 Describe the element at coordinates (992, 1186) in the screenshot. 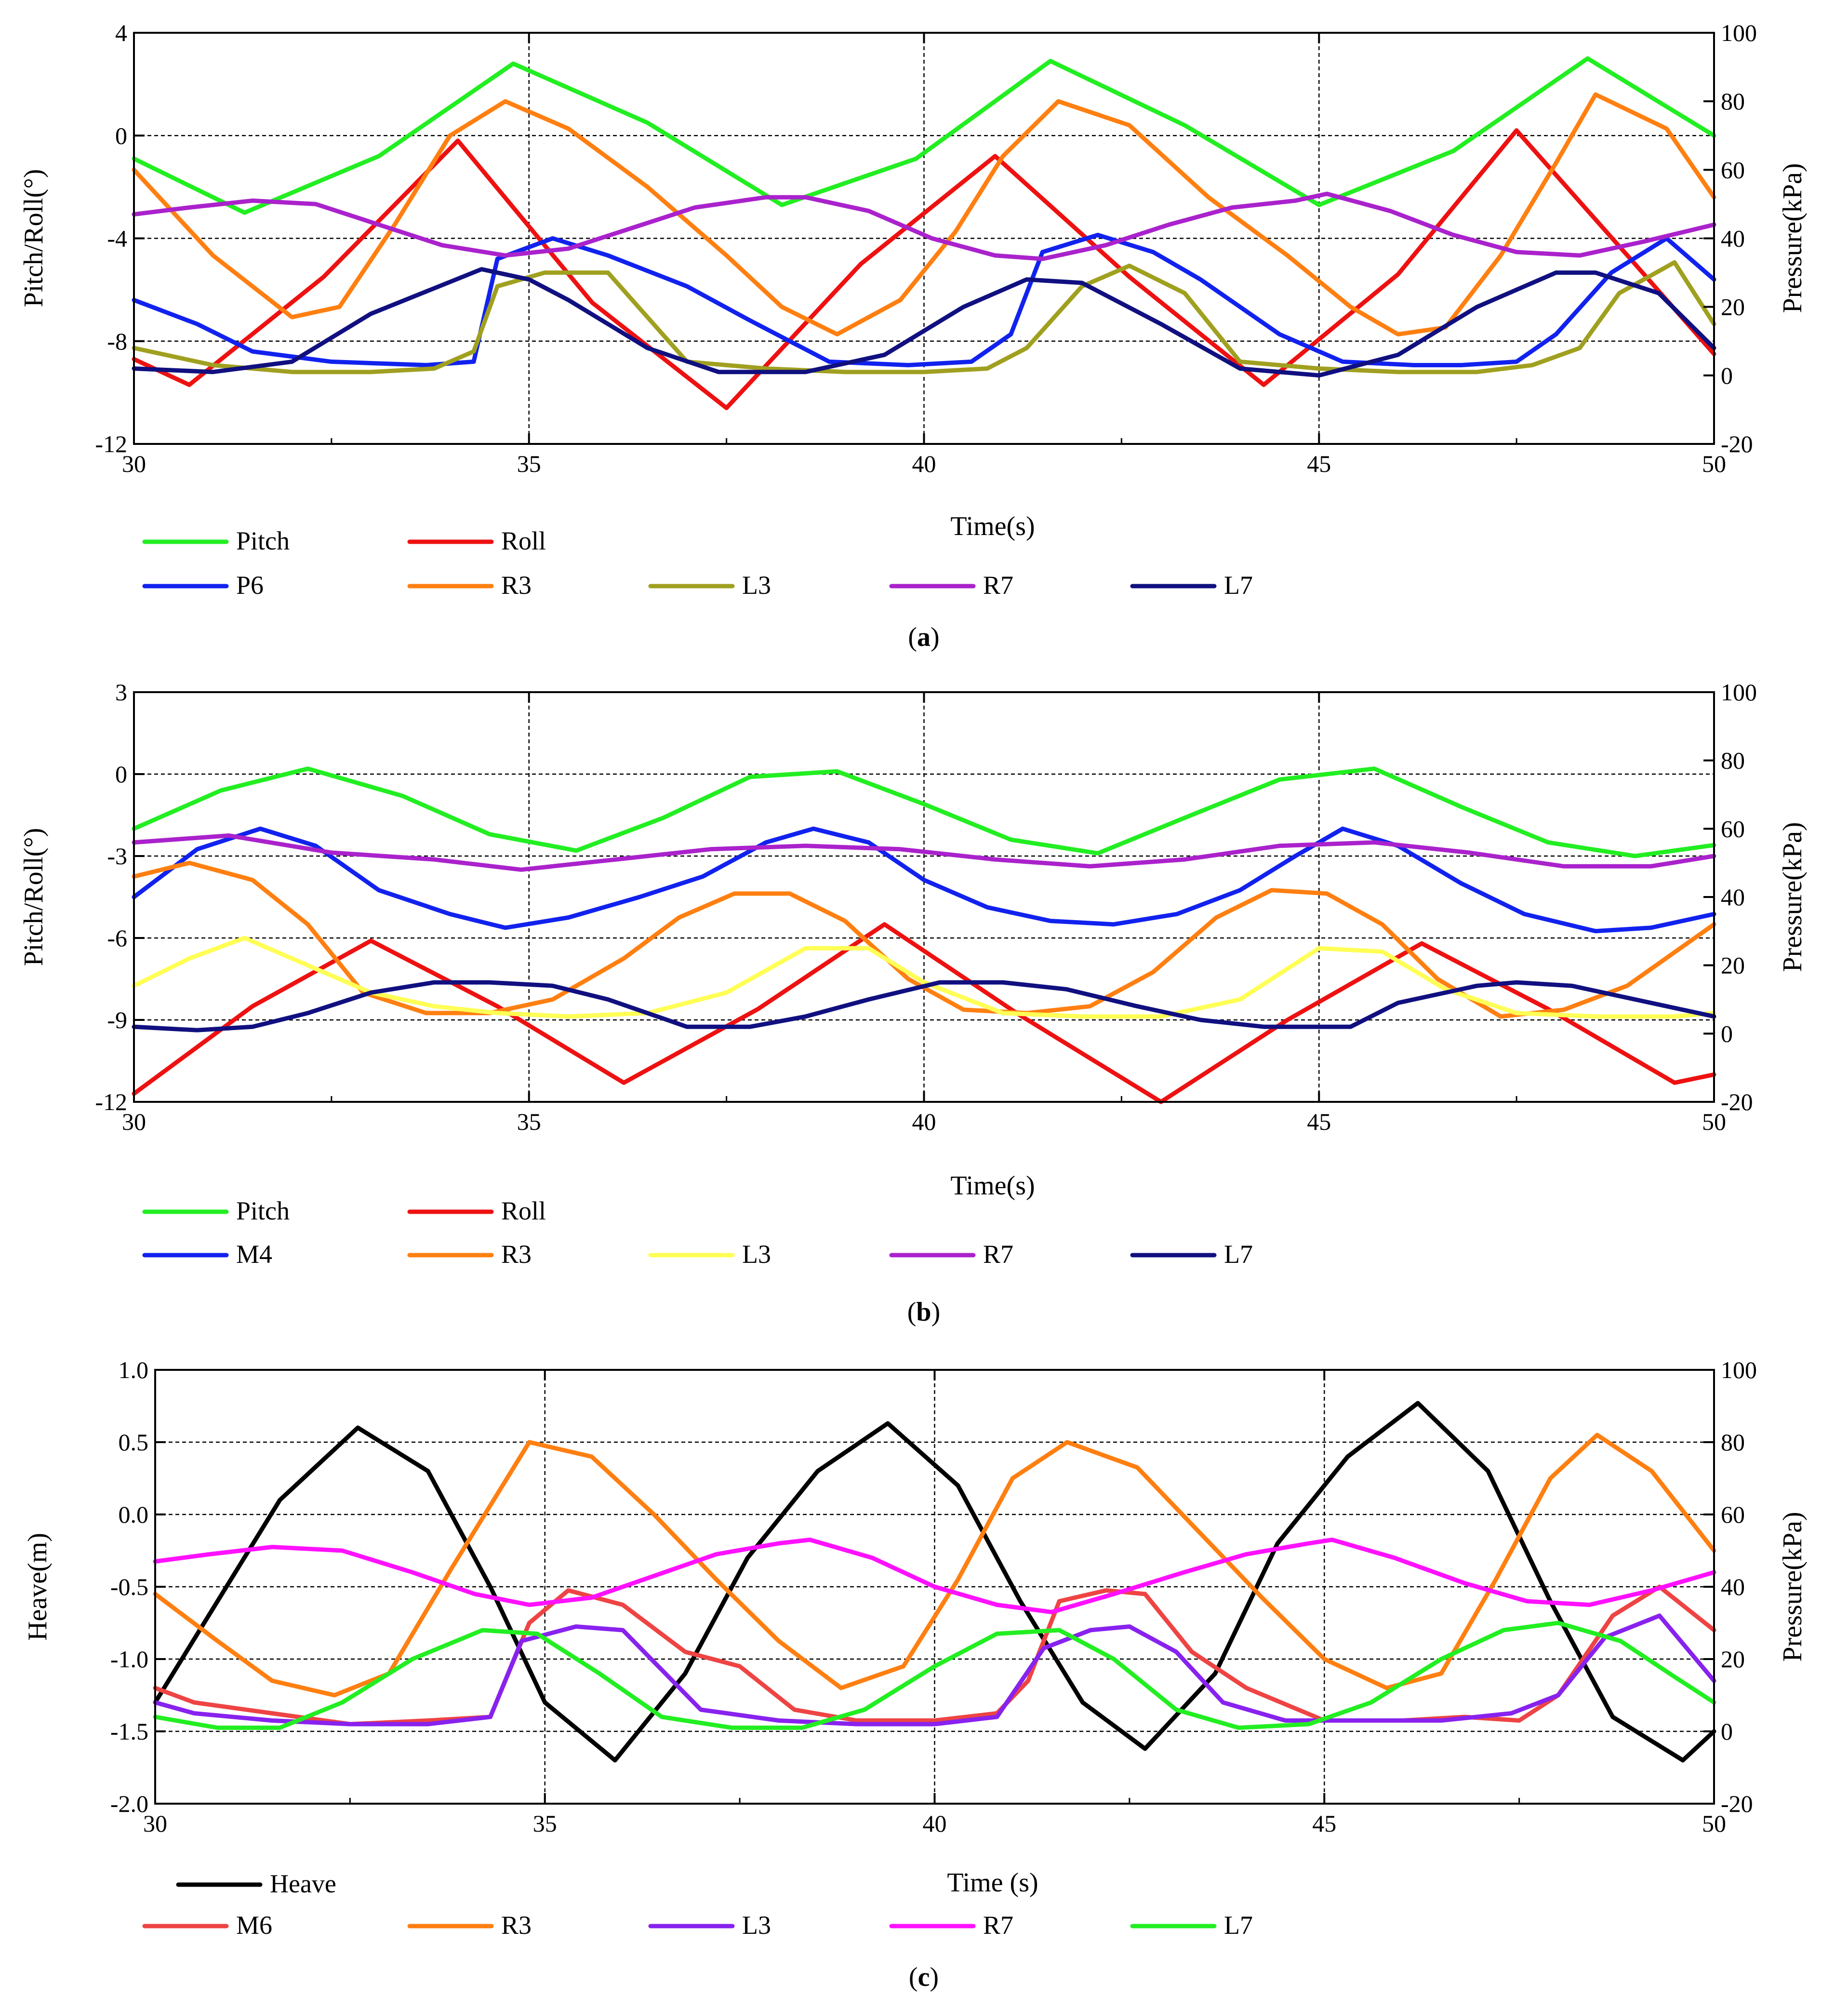

I see `x-axis-title: Time(s)` at that location.